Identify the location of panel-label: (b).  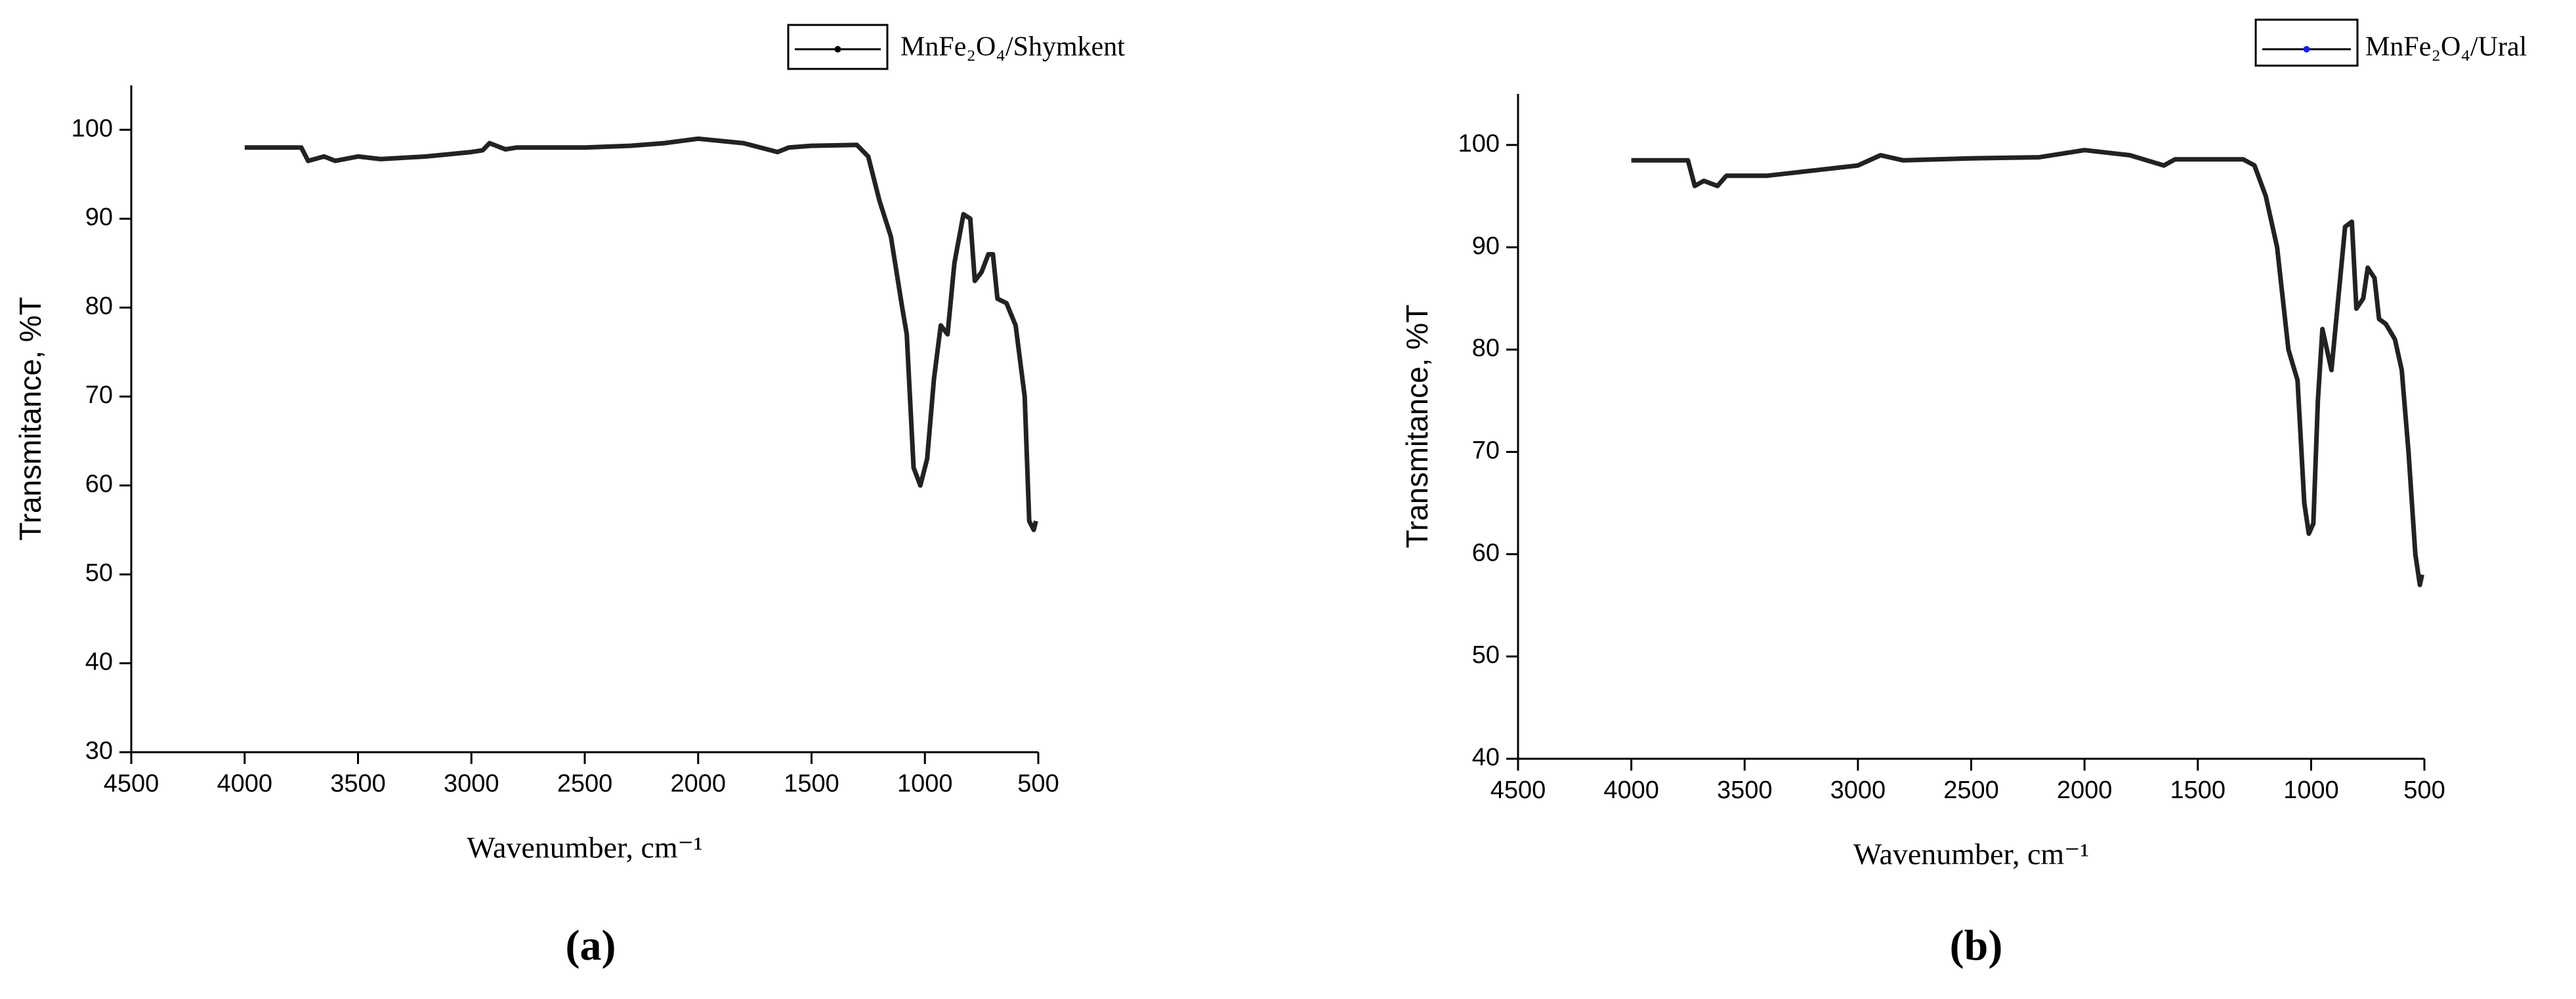
(1976, 946).